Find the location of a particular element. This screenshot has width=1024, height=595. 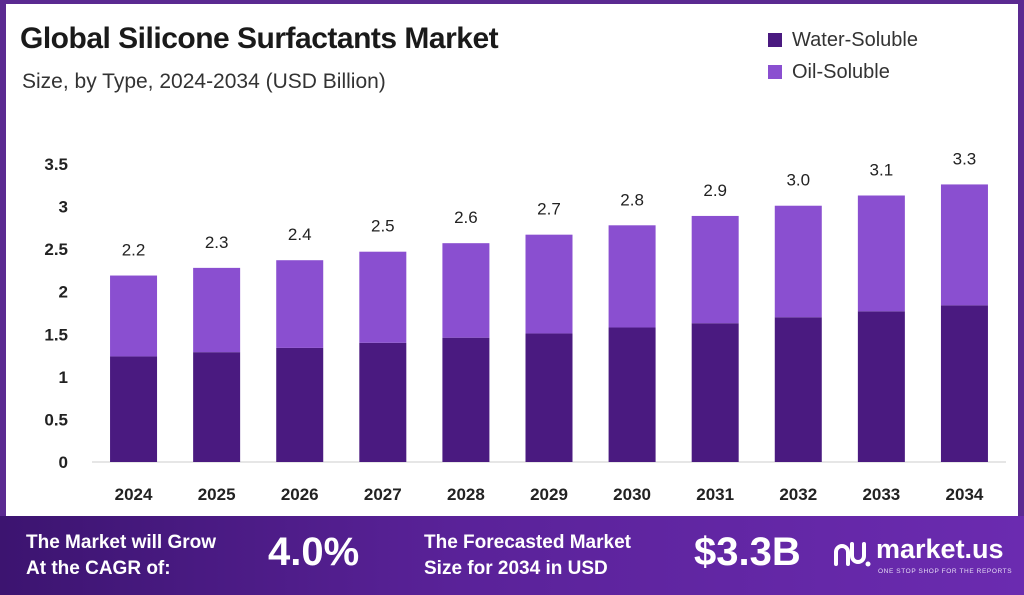

x-tick-label-2031: 2031 is located at coordinates (715, 494).